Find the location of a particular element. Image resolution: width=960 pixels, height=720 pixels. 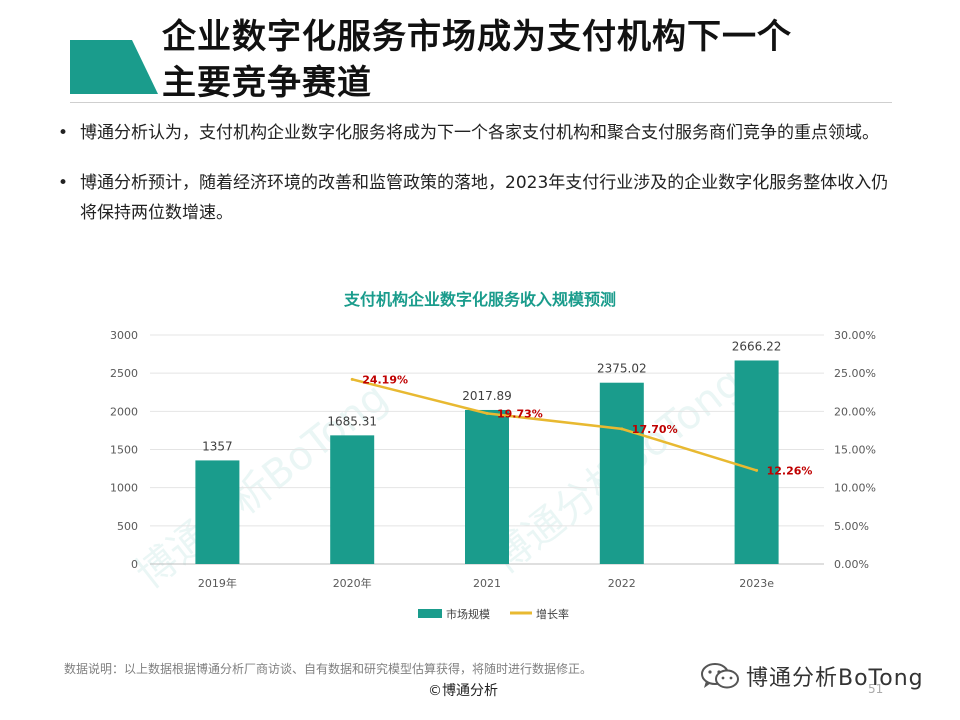

y-left-tick-label: 1000 is located at coordinates (124, 488).